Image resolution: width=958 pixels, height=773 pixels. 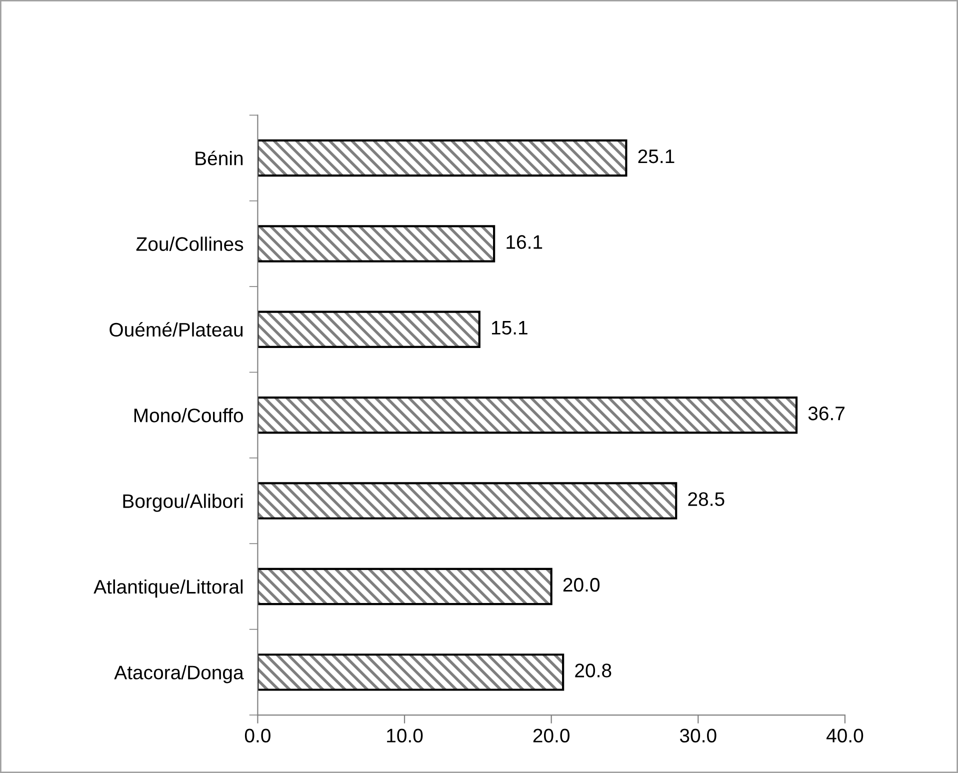 I want to click on y-tick-label: Zou/Collines, so click(x=190, y=243).